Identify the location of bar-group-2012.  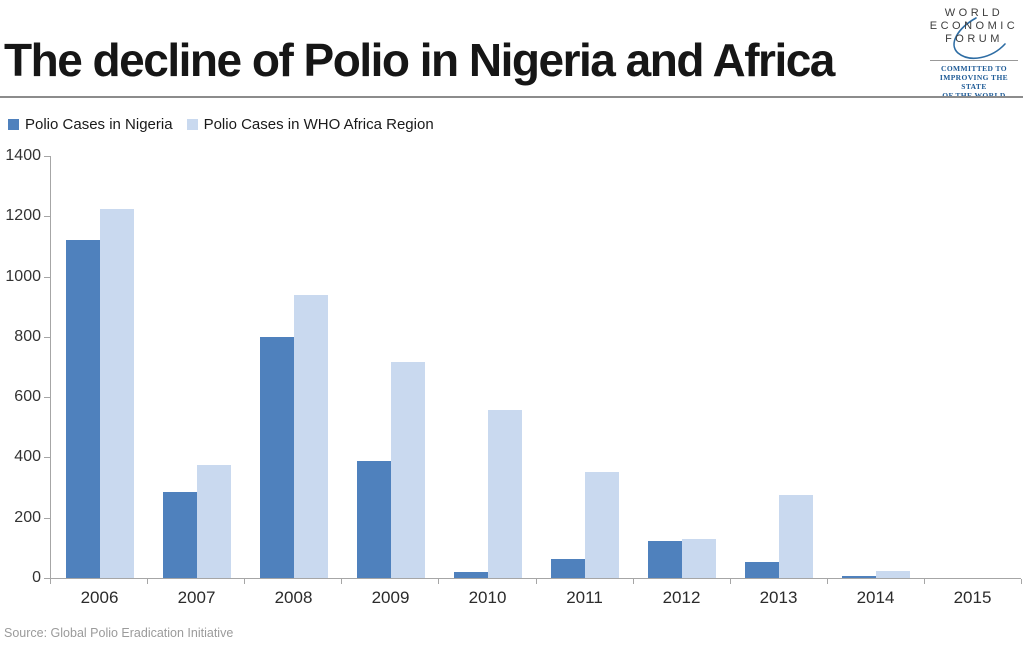
(681, 367).